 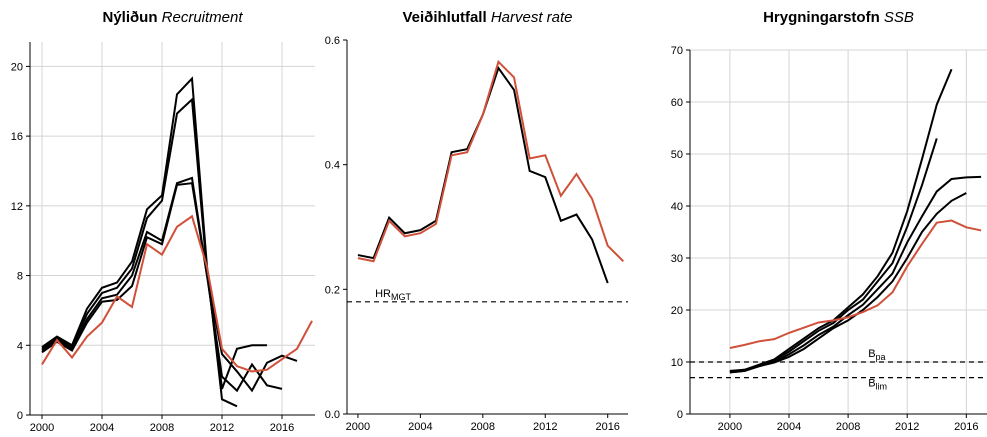 I want to click on y-tick-label: 0.2, so click(x=332, y=290).